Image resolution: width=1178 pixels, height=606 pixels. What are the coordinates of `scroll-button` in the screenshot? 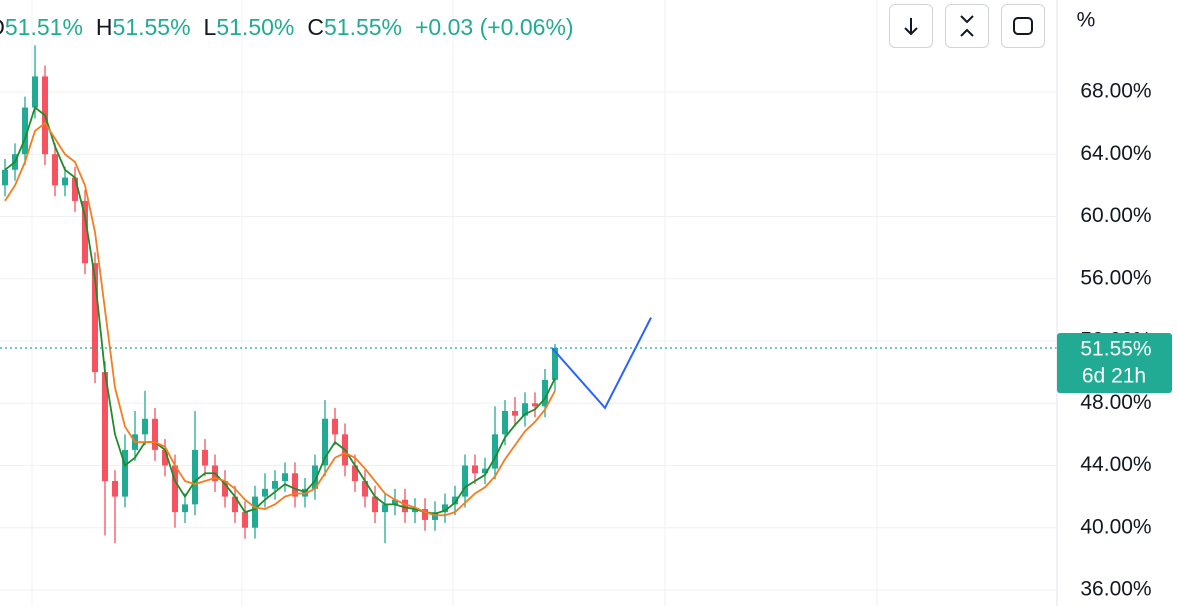 It's located at (911, 26).